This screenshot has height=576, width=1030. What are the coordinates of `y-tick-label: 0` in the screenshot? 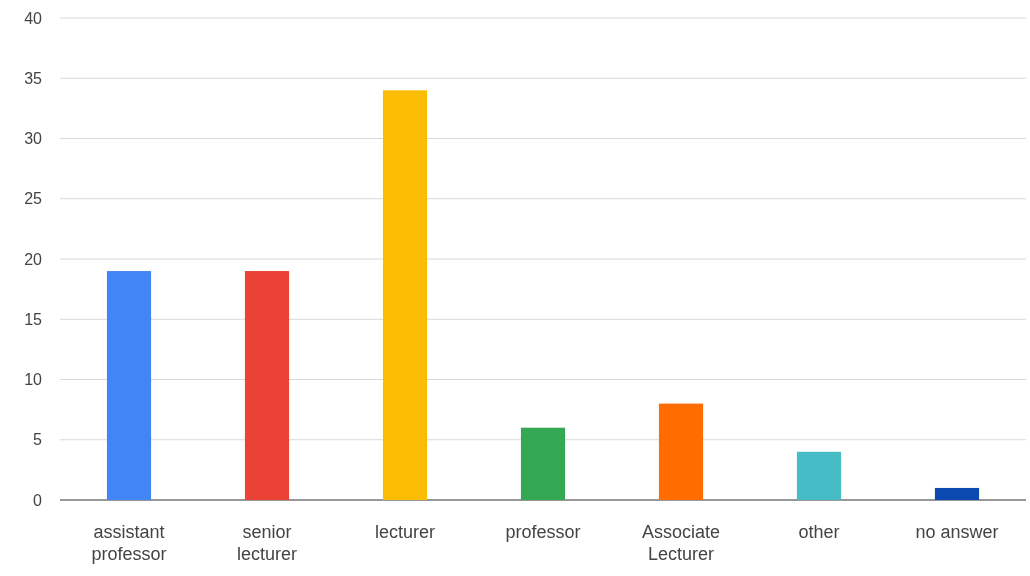 It's located at (38, 500).